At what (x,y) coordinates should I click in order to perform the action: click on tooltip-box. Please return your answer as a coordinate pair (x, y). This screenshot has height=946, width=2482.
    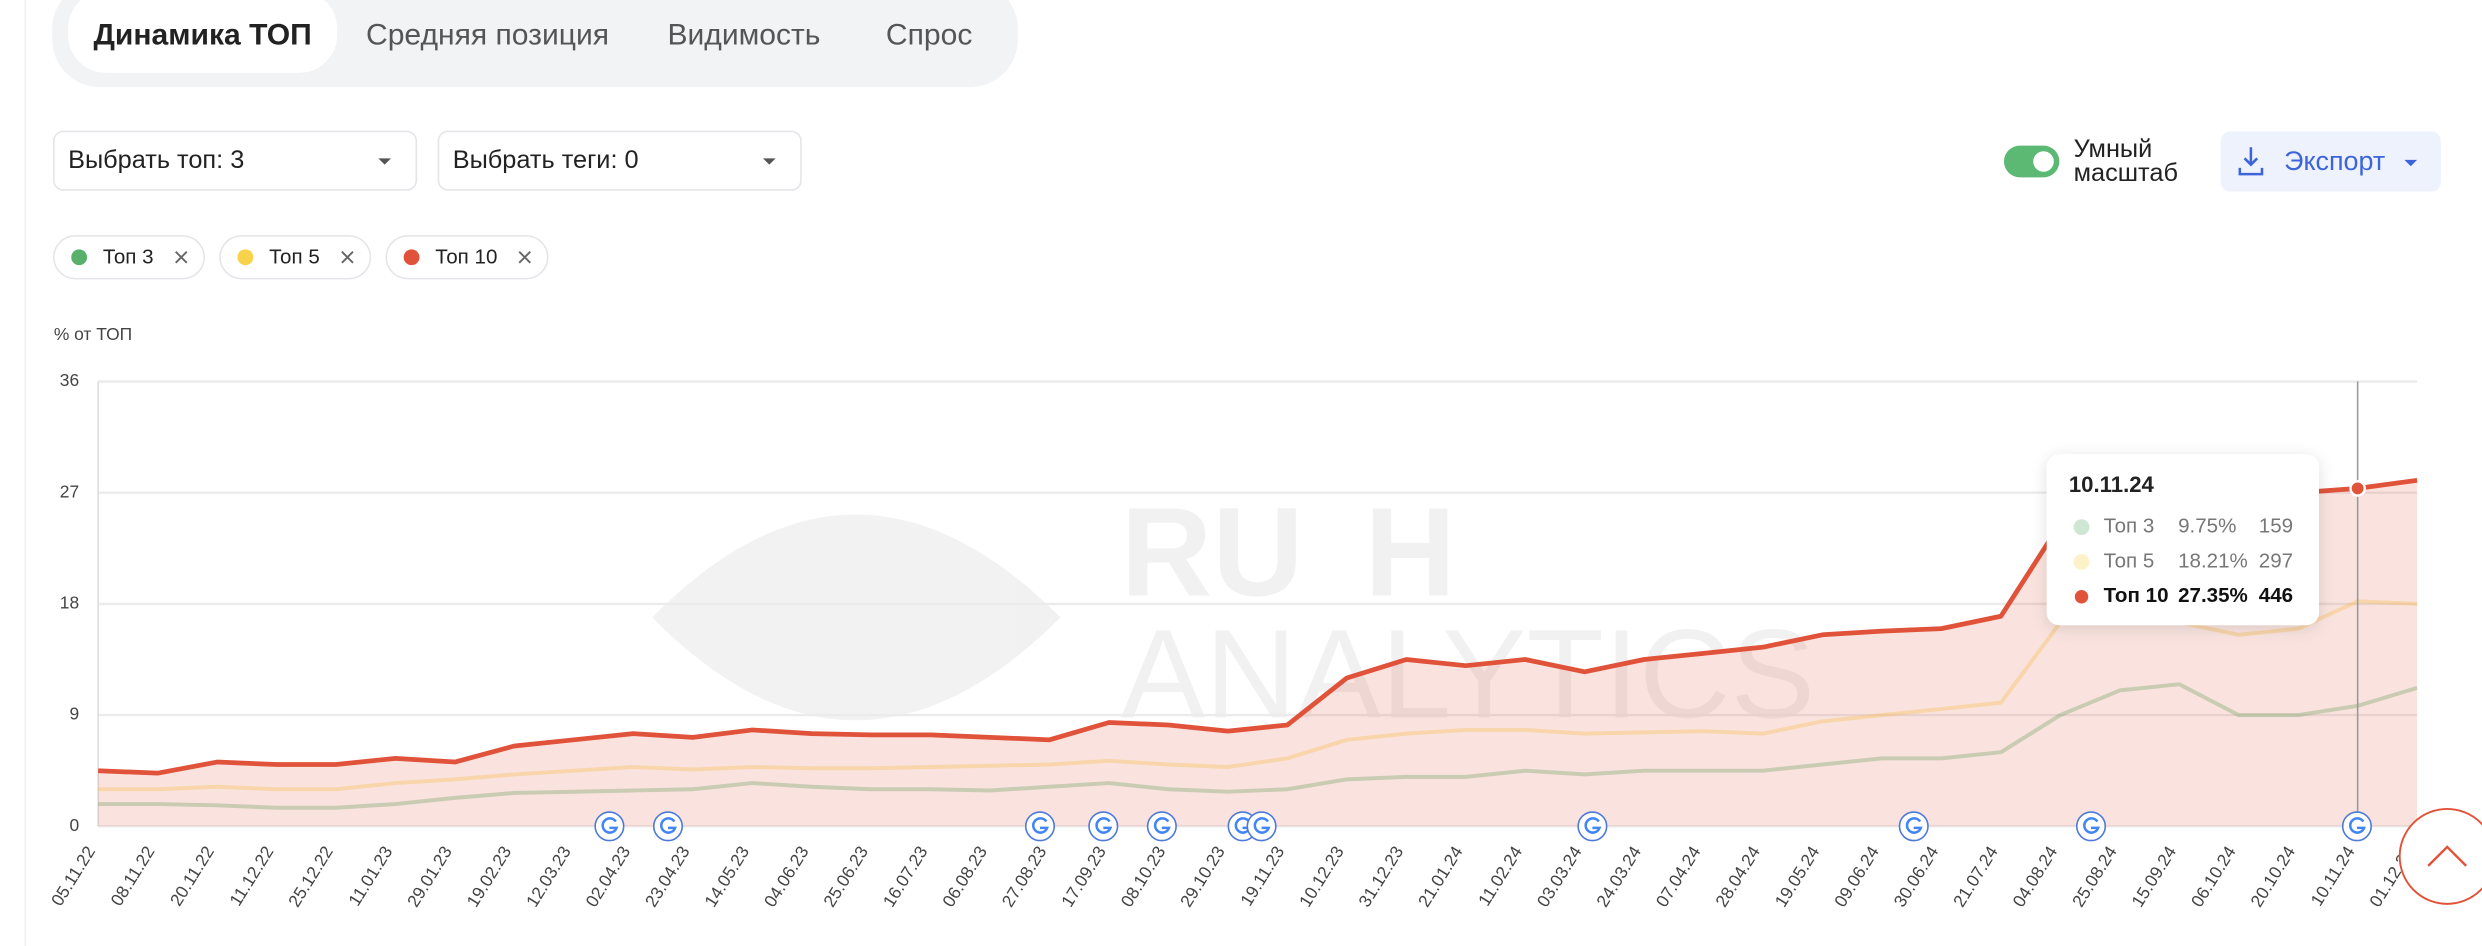
    Looking at the image, I should click on (2182, 540).